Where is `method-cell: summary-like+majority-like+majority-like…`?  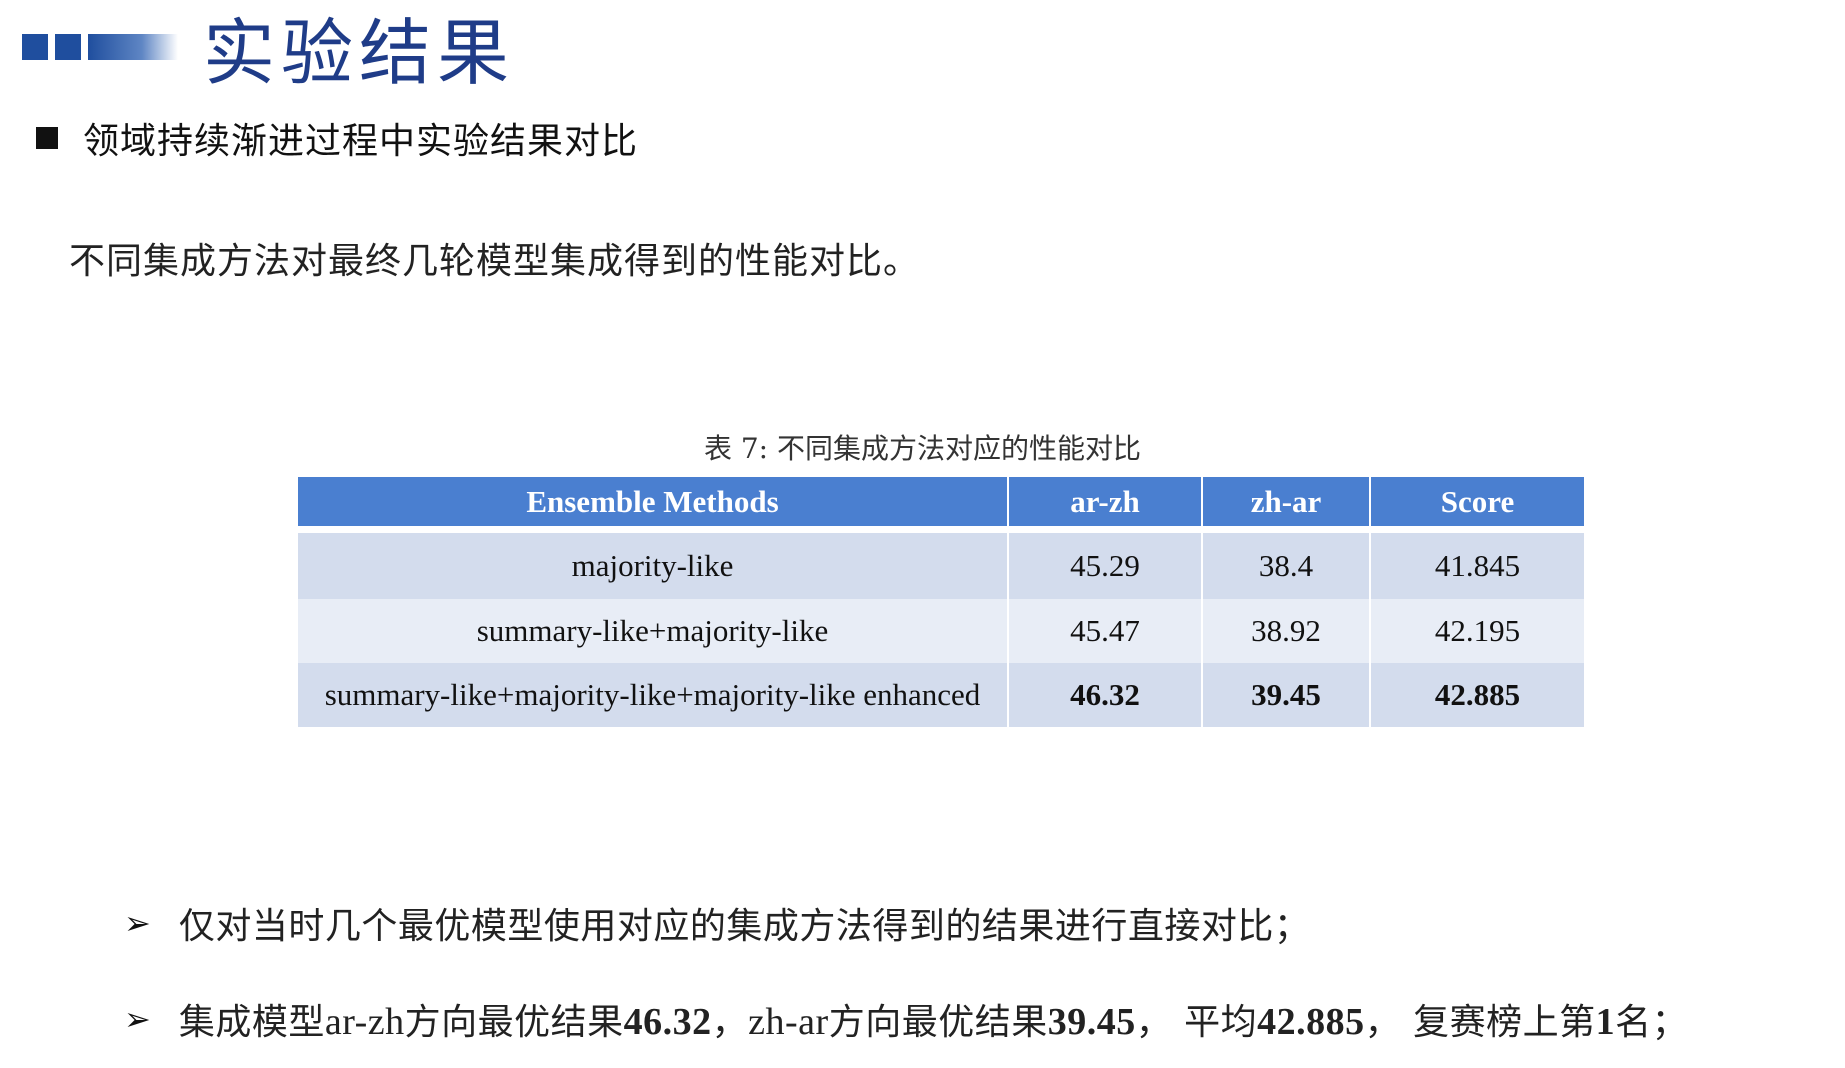 method-cell: summary-like+majority-like+majority-like… is located at coordinates (653, 695).